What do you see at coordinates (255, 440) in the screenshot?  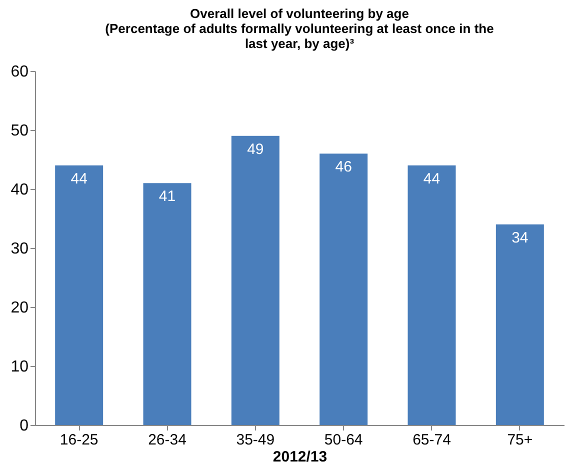 I see `x-tick-label: 35-49` at bounding box center [255, 440].